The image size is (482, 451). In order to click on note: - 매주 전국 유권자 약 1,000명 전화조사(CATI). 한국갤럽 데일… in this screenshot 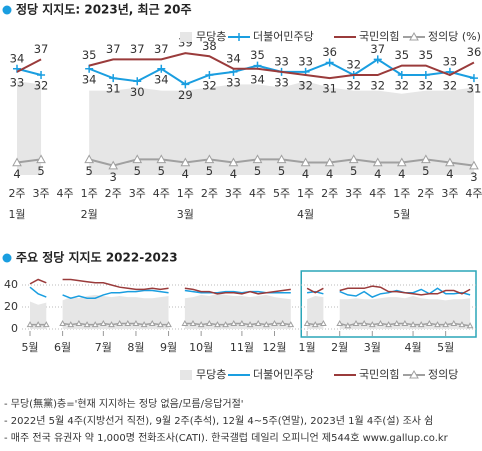, I will do `click(226, 438)`.